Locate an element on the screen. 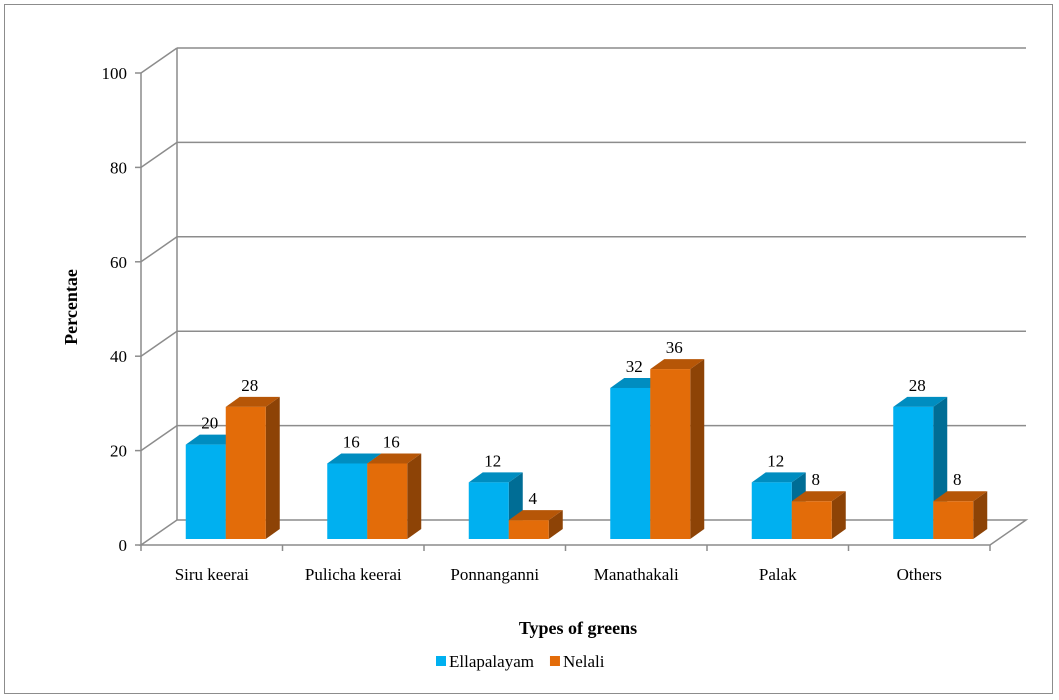 The height and width of the screenshot is (700, 1059). x-axis-title: Types of greens is located at coordinates (578, 628).